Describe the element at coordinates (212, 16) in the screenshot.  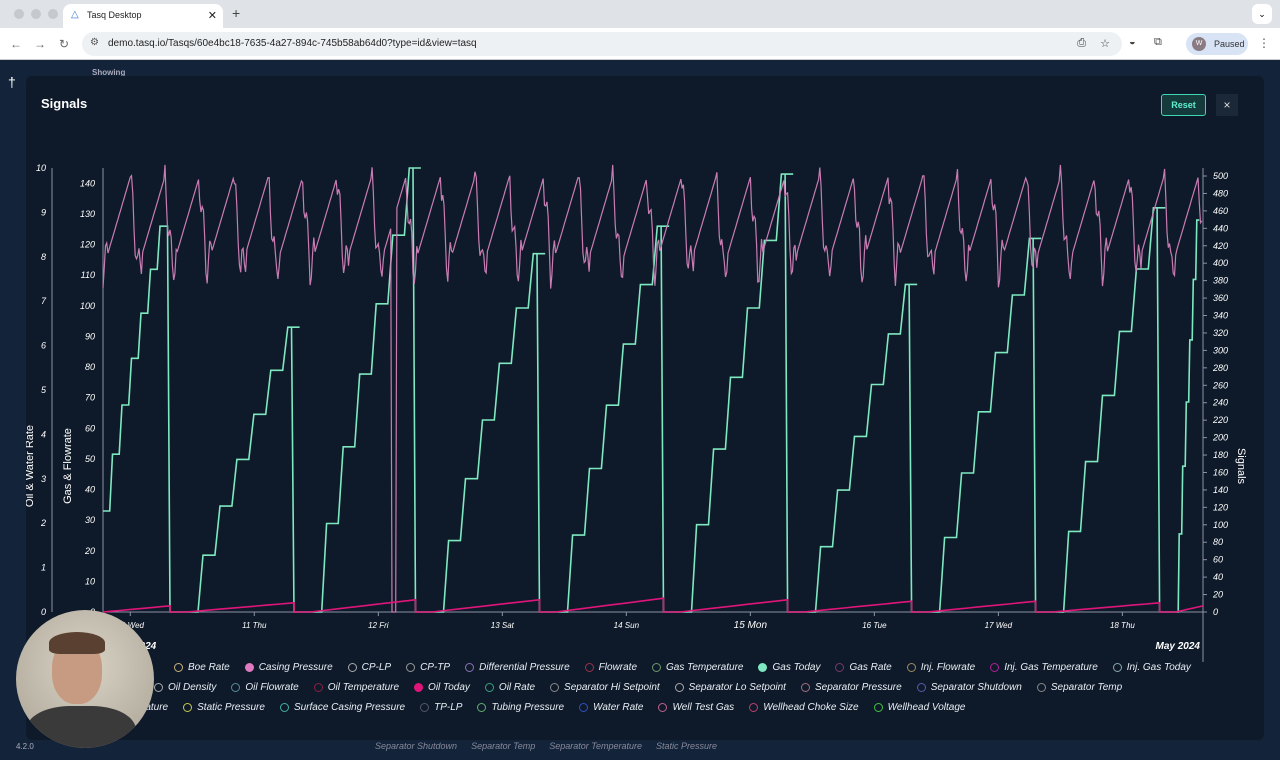
I see `close-tab-icon: ✕` at that location.